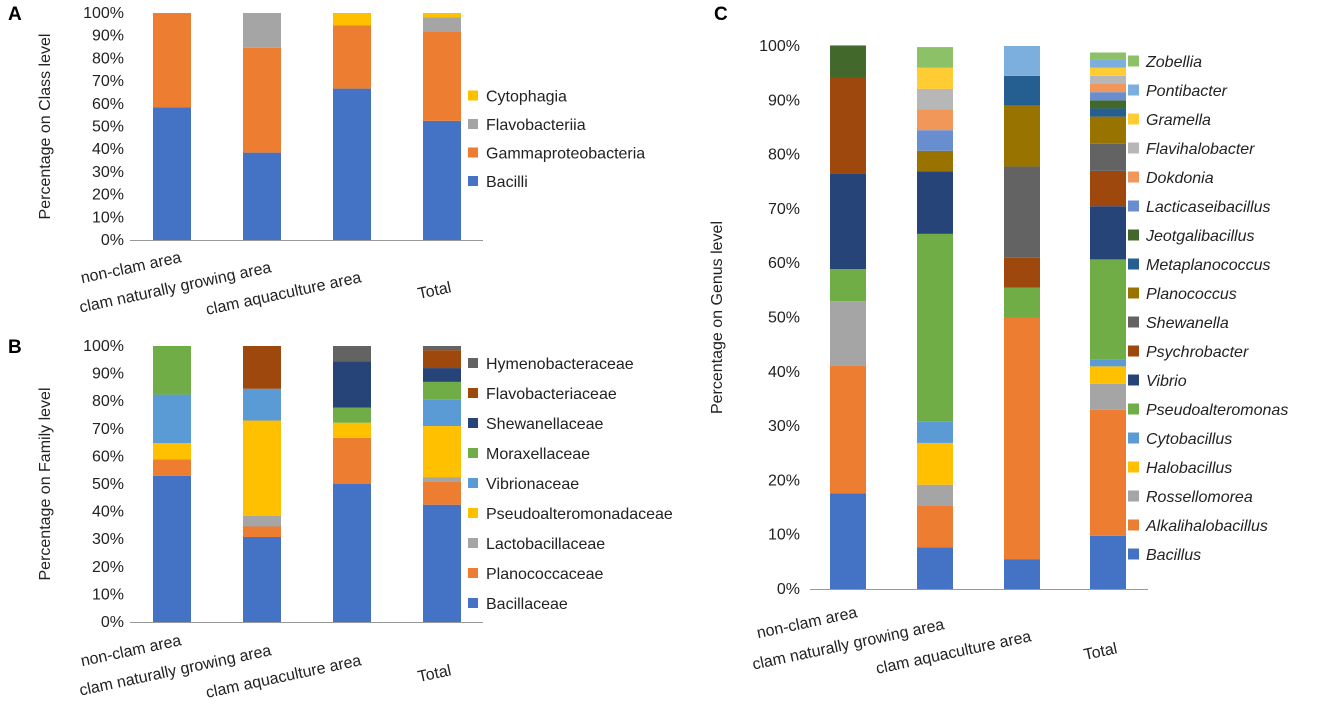 The image size is (1325, 718). I want to click on panel-c-legend-swatch-zobellia, so click(1133, 61).